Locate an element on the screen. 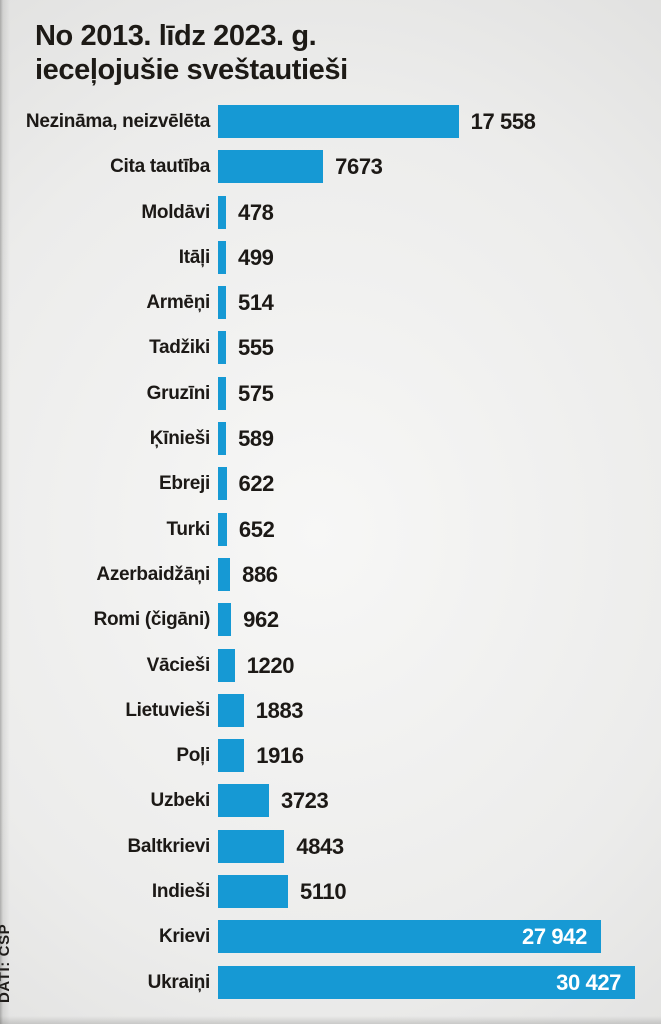 This screenshot has height=1024, width=661. bar-track: 499 is located at coordinates (439, 257).